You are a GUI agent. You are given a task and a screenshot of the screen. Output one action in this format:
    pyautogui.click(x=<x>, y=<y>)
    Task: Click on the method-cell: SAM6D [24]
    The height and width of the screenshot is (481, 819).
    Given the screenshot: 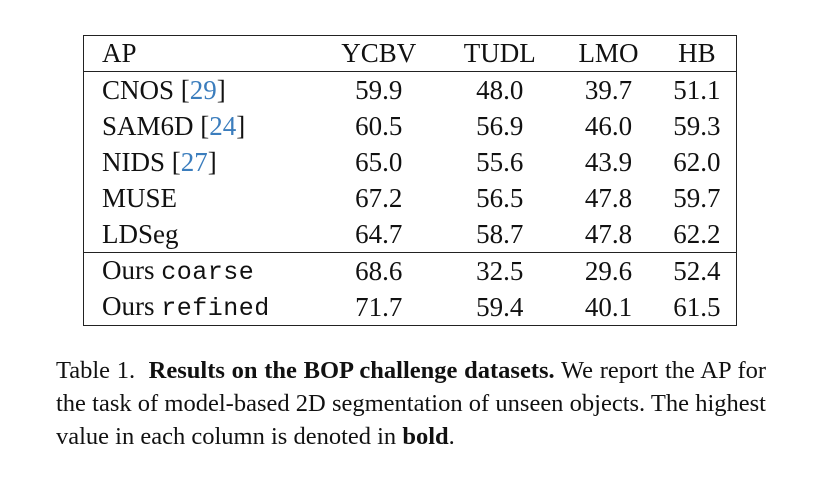 What is the action you would take?
    pyautogui.click(x=174, y=125)
    